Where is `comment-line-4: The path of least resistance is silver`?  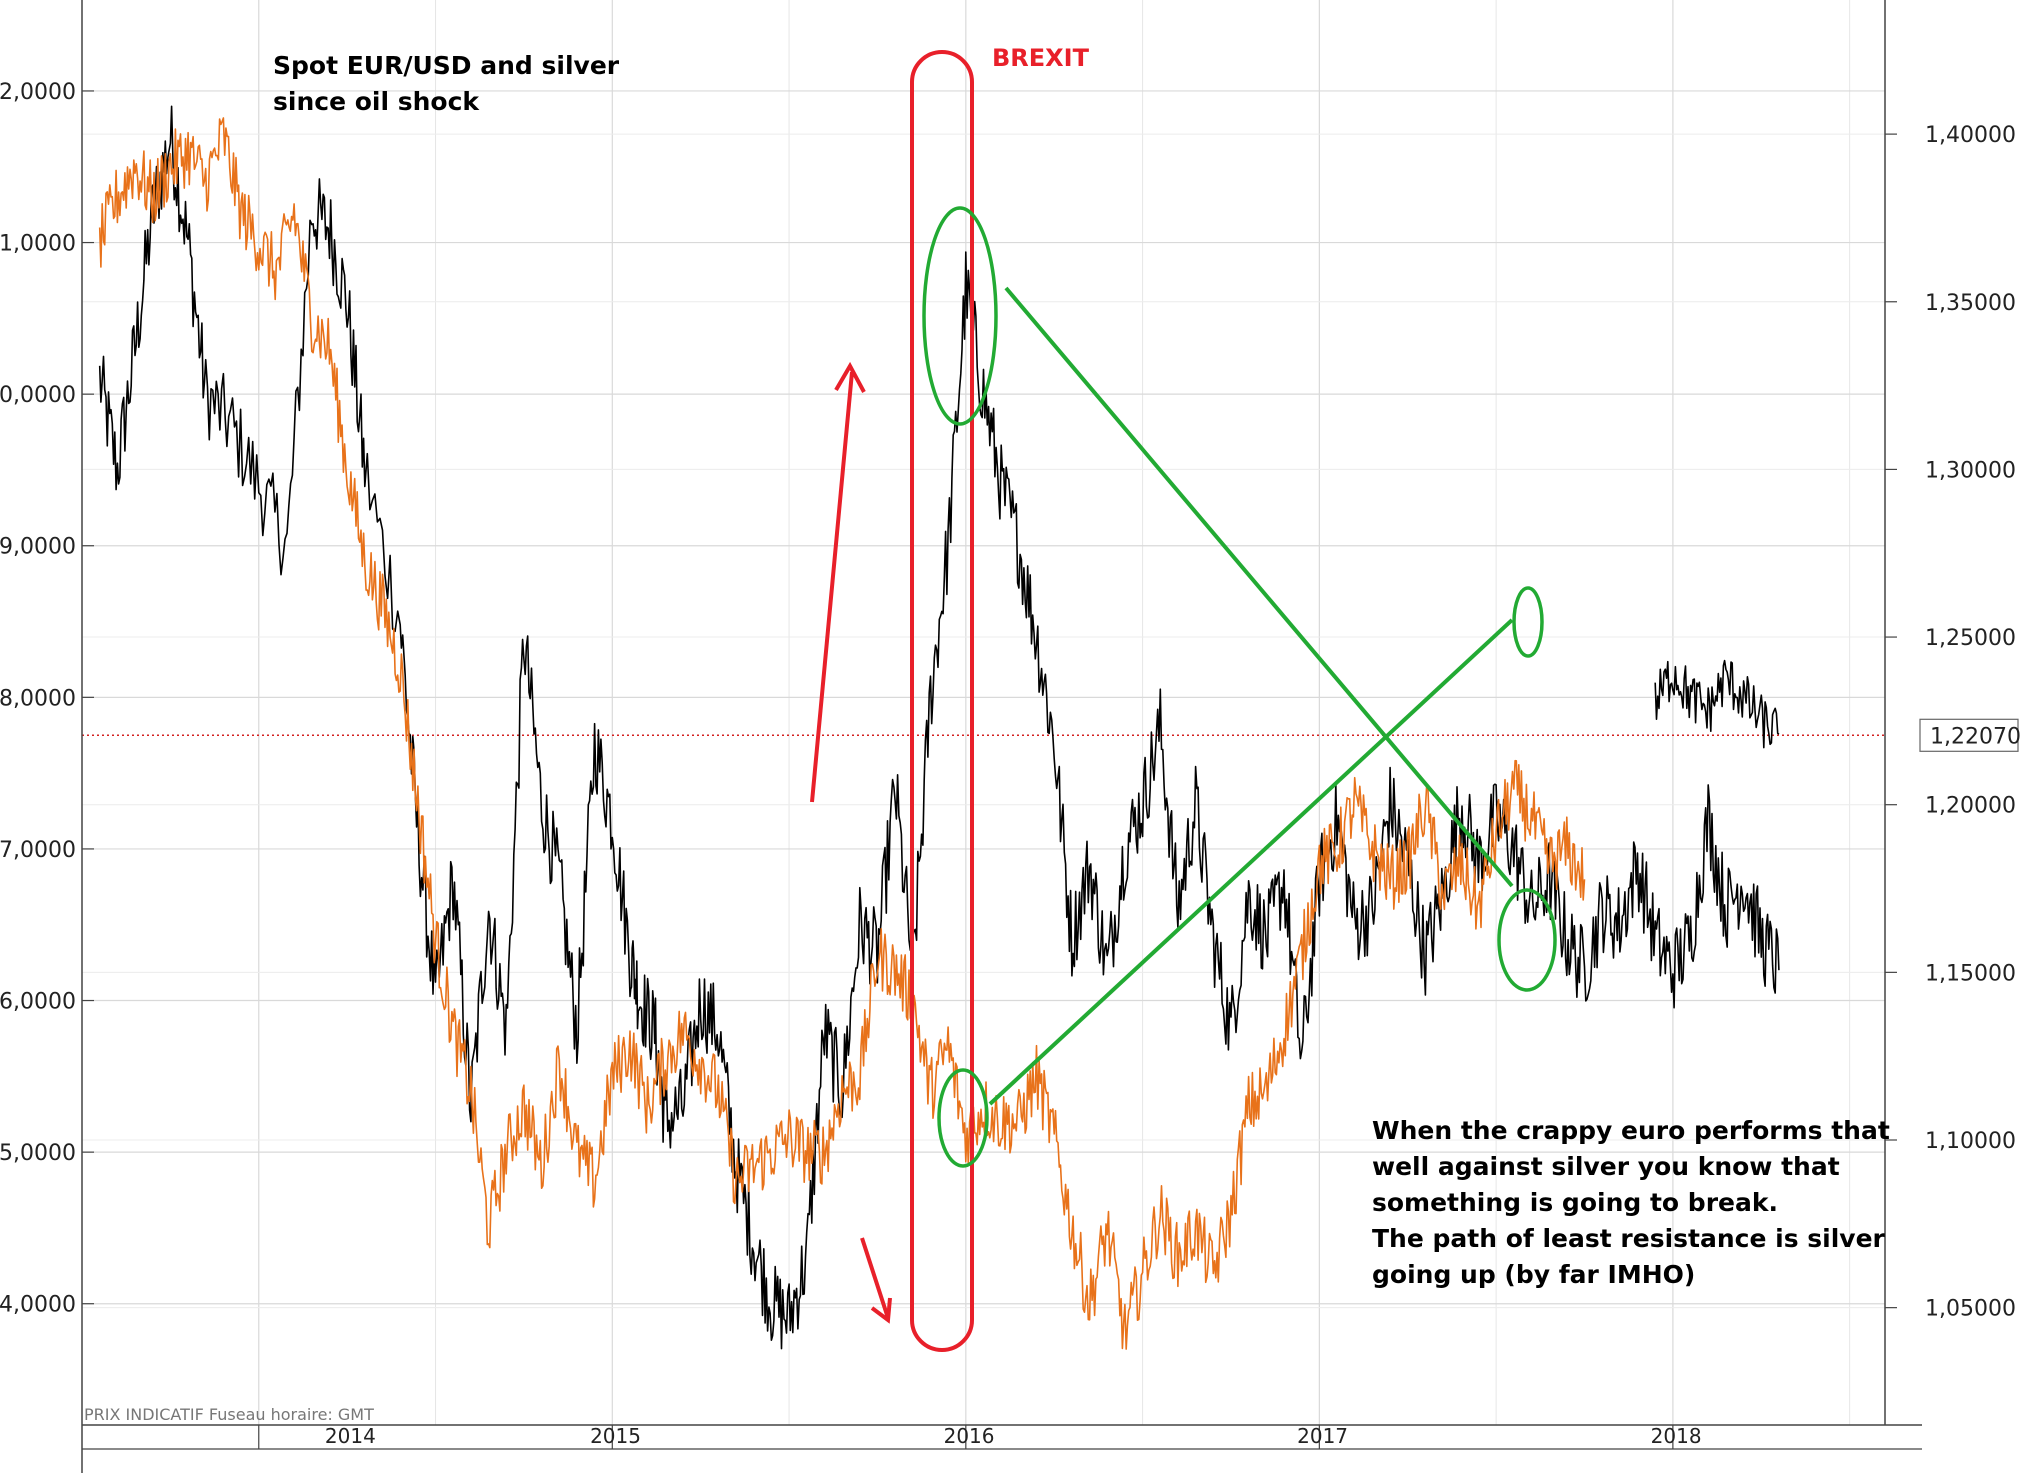
comment-line-4: The path of least resistance is silver is located at coordinates (1629, 1238).